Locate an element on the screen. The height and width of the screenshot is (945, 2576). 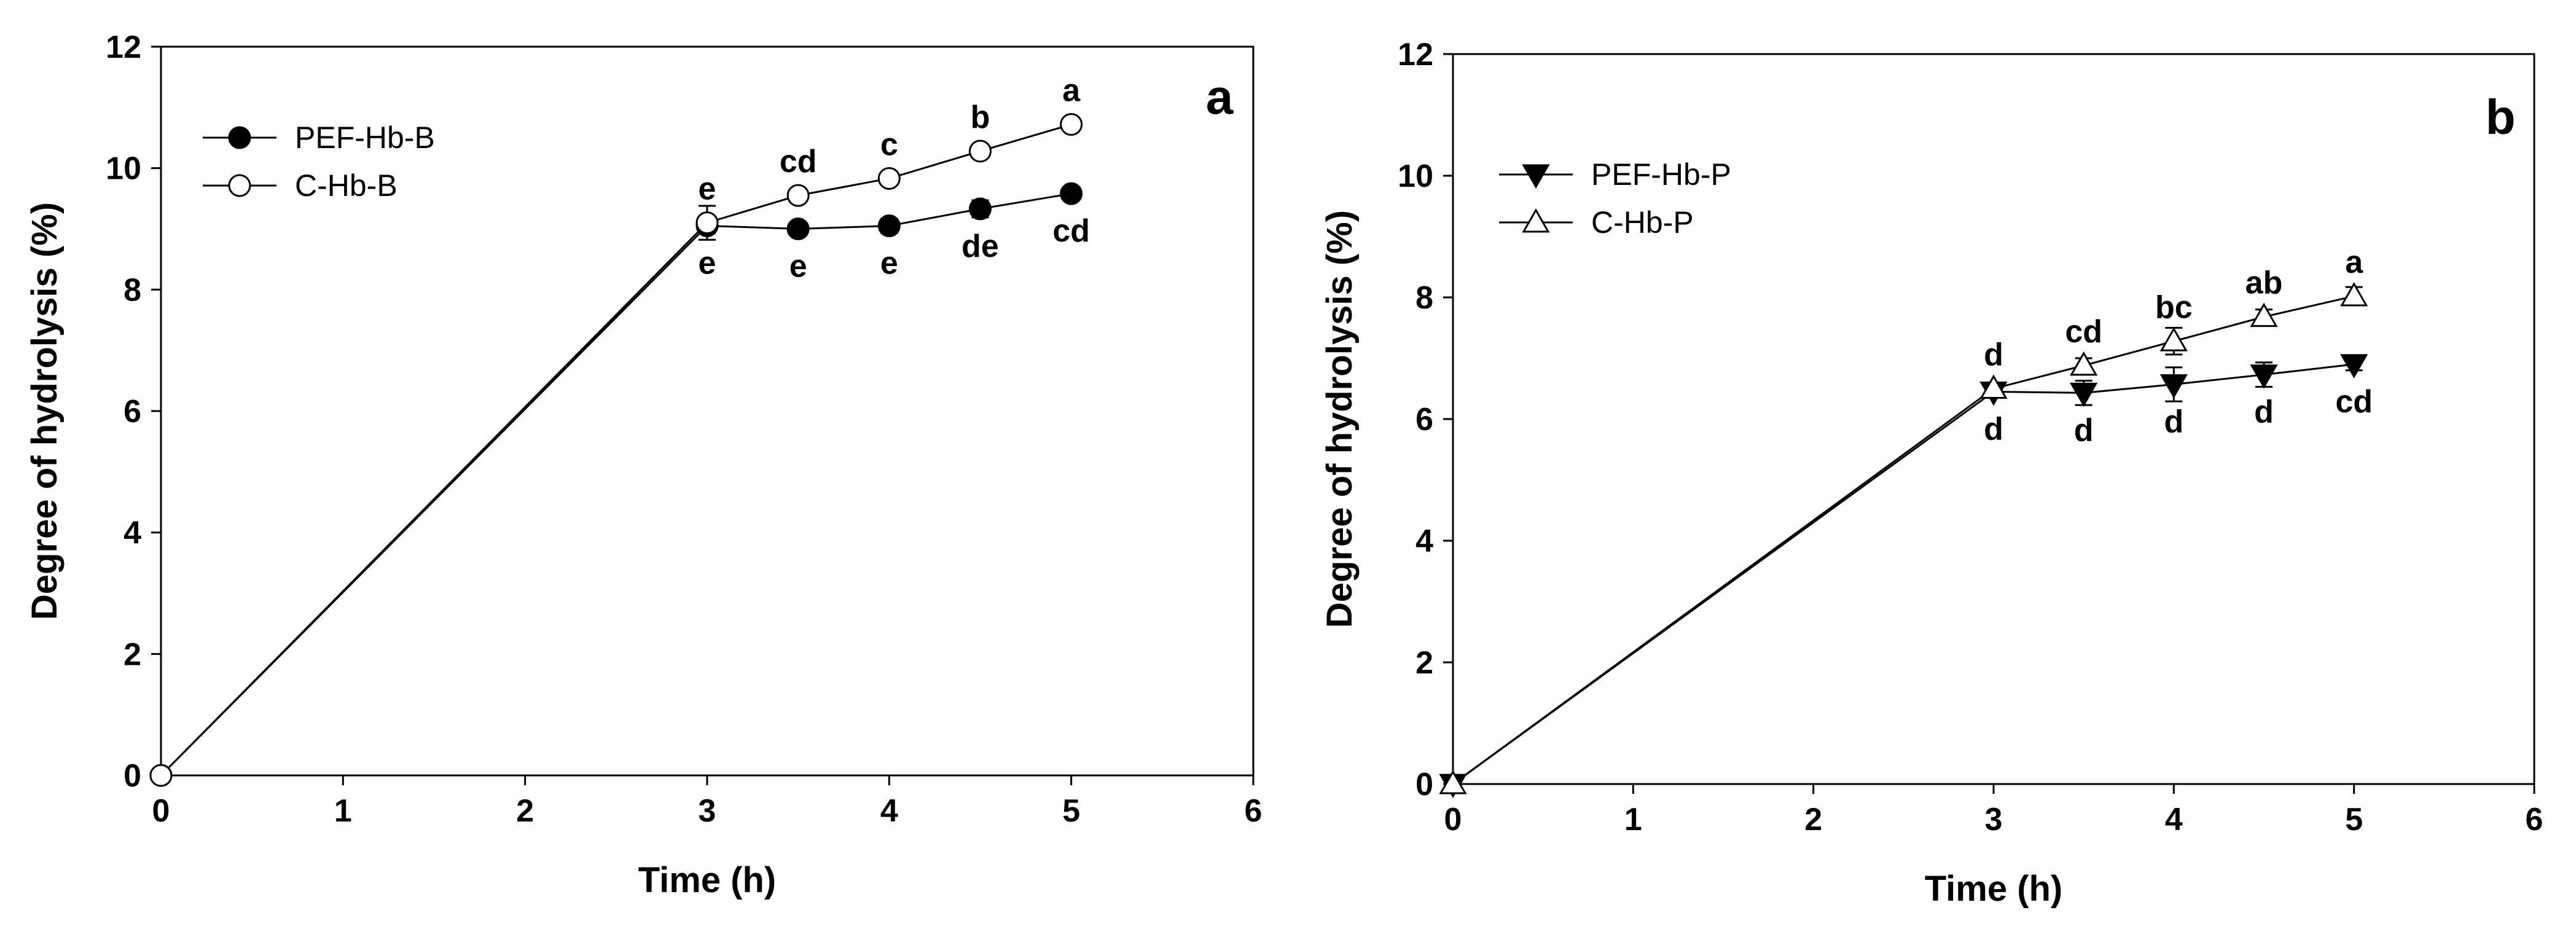
significance-label: de is located at coordinates (980, 247).